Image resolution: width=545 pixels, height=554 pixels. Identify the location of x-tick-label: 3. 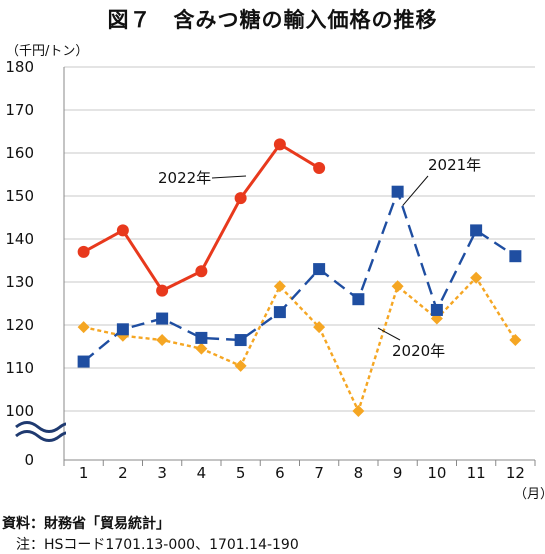
(162, 473).